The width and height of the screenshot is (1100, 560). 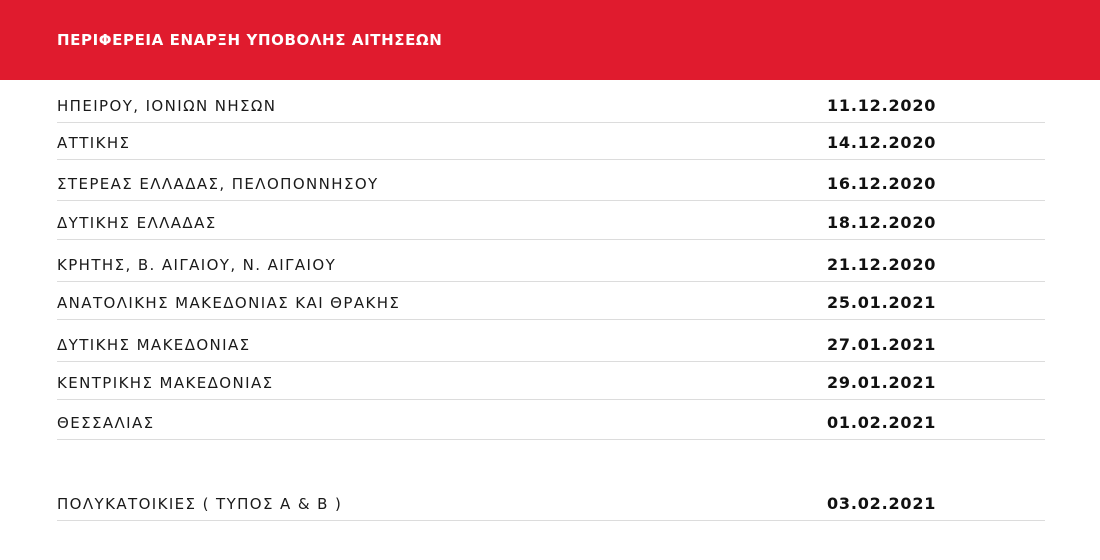 I want to click on region-cell: ΑΝΑΤΟΛΙΚΗΣ ΜΑΚΕΔΟΝΙΑΣ ΚΑΙ ΘΡΑΚΗΣ, so click(x=229, y=303).